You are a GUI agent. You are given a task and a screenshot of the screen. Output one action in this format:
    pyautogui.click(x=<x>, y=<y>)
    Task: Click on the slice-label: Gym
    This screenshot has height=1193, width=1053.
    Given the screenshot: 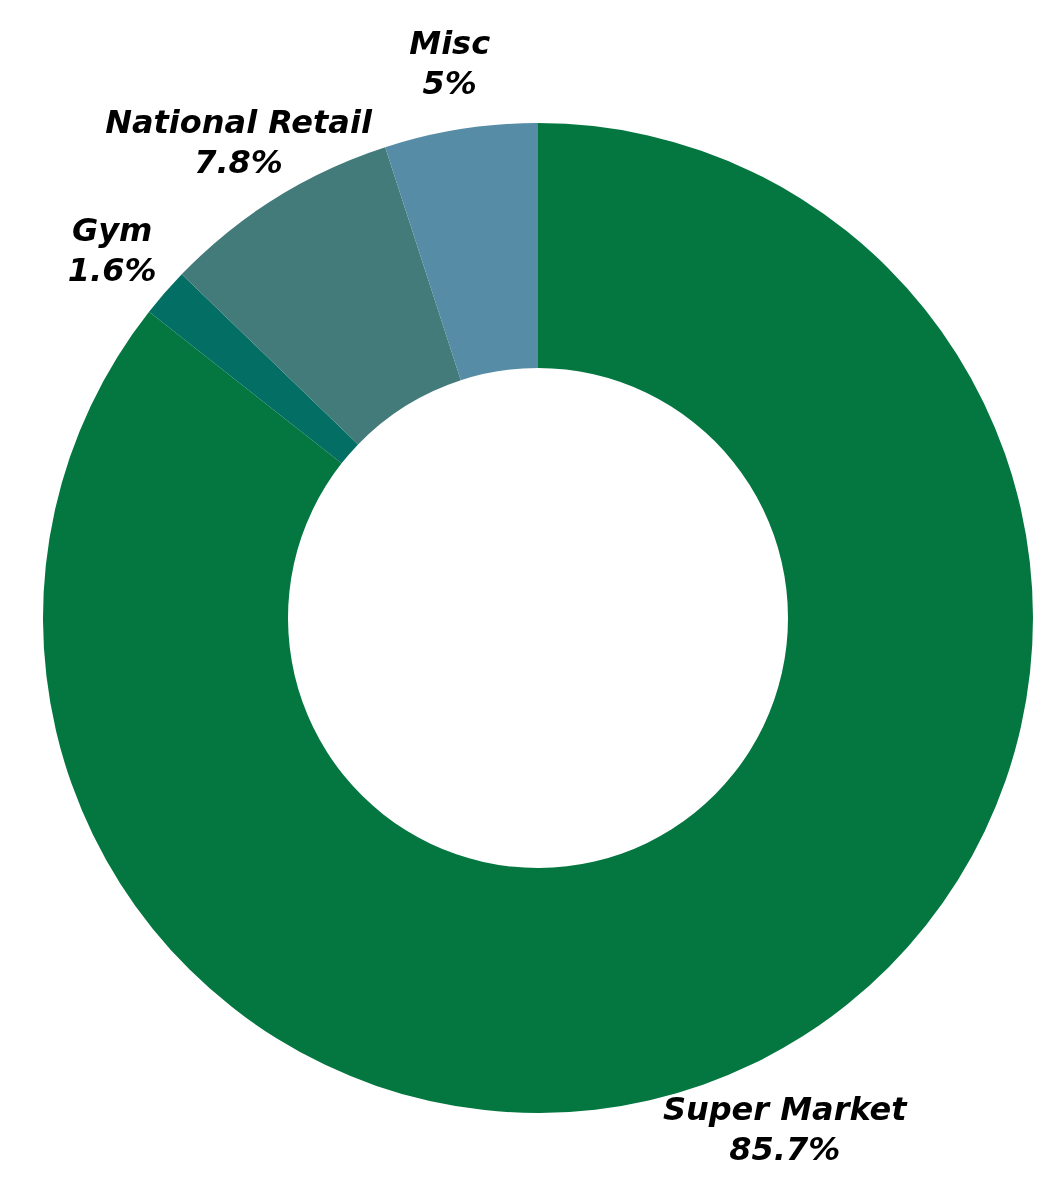 What is the action you would take?
    pyautogui.click(x=112, y=229)
    